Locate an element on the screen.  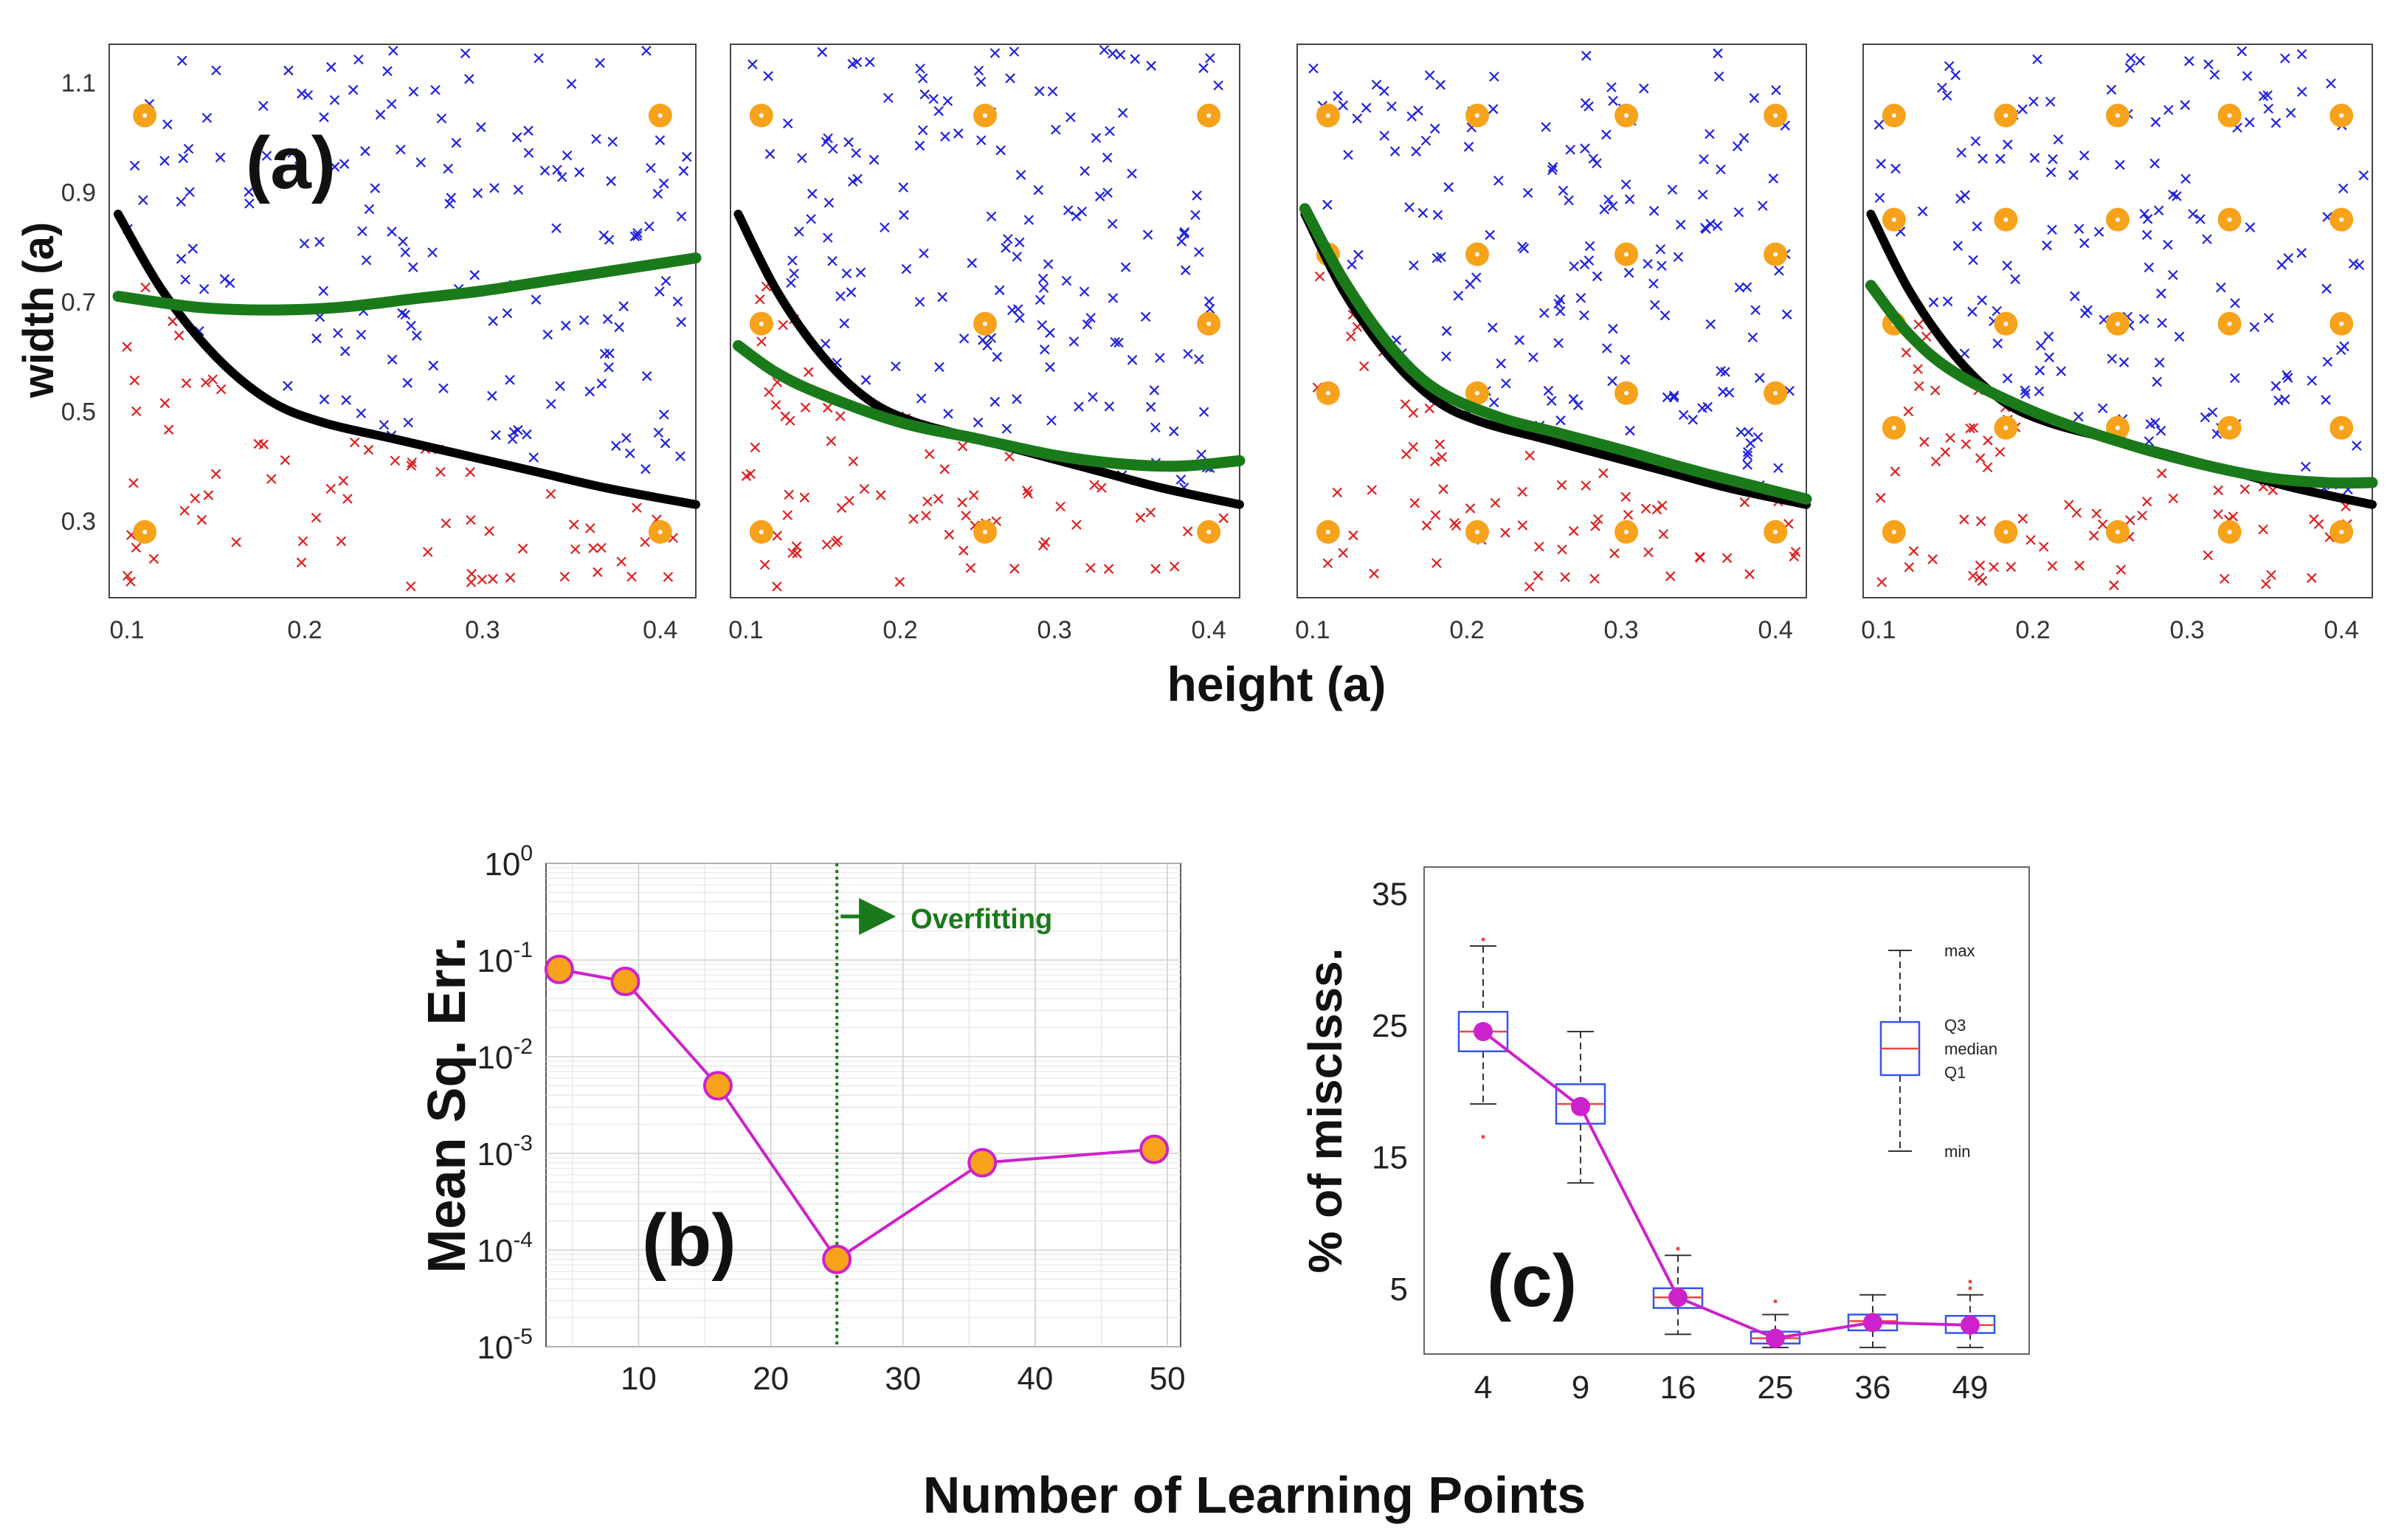
y-tick-label: 10-4 is located at coordinates (505, 1249).